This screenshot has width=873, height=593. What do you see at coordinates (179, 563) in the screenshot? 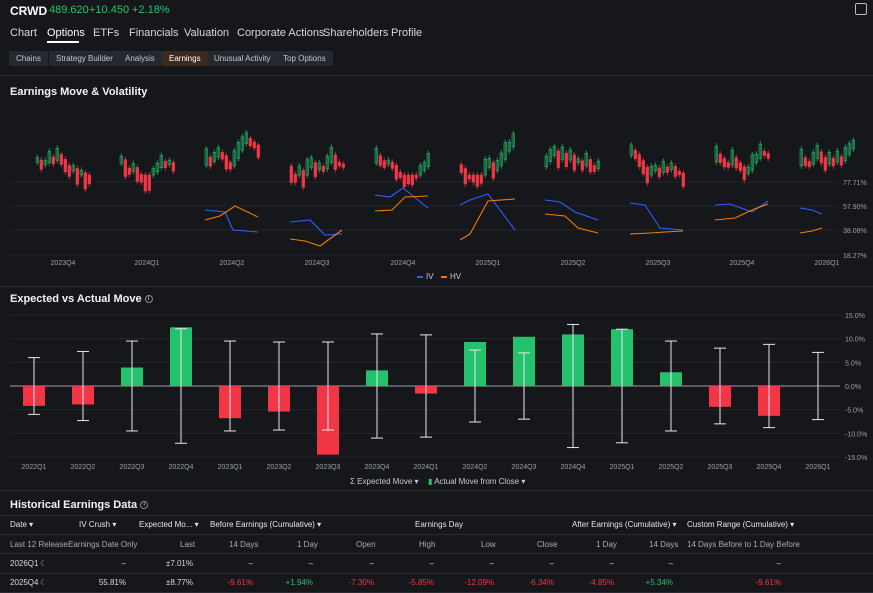
I see `table-cell: ±7.01%` at bounding box center [179, 563].